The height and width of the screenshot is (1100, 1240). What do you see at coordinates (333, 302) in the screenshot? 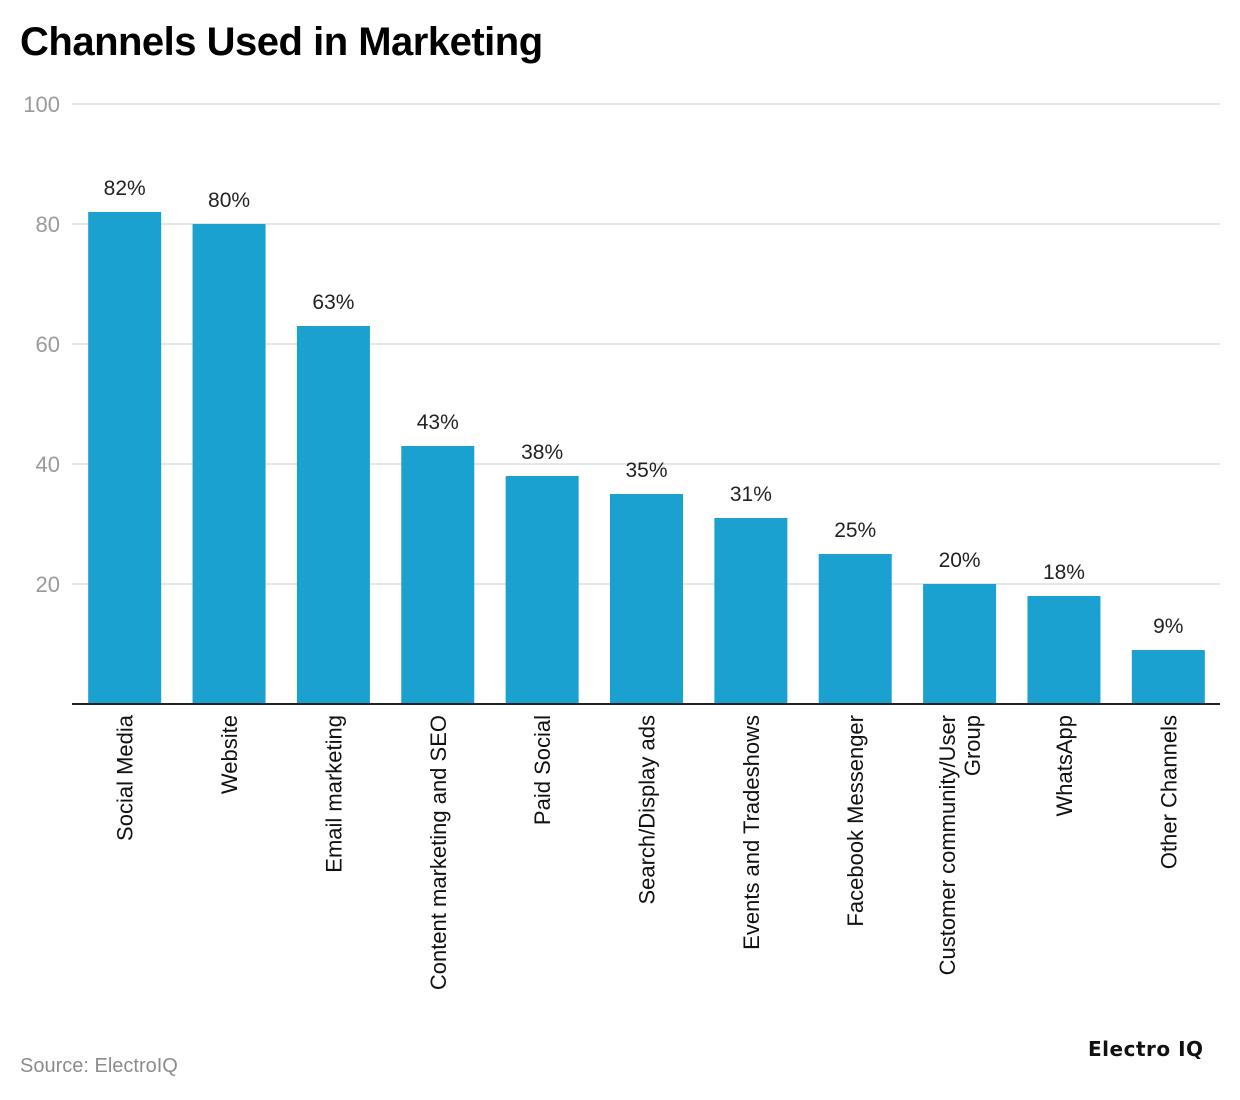
I see `value-label: 63%` at bounding box center [333, 302].